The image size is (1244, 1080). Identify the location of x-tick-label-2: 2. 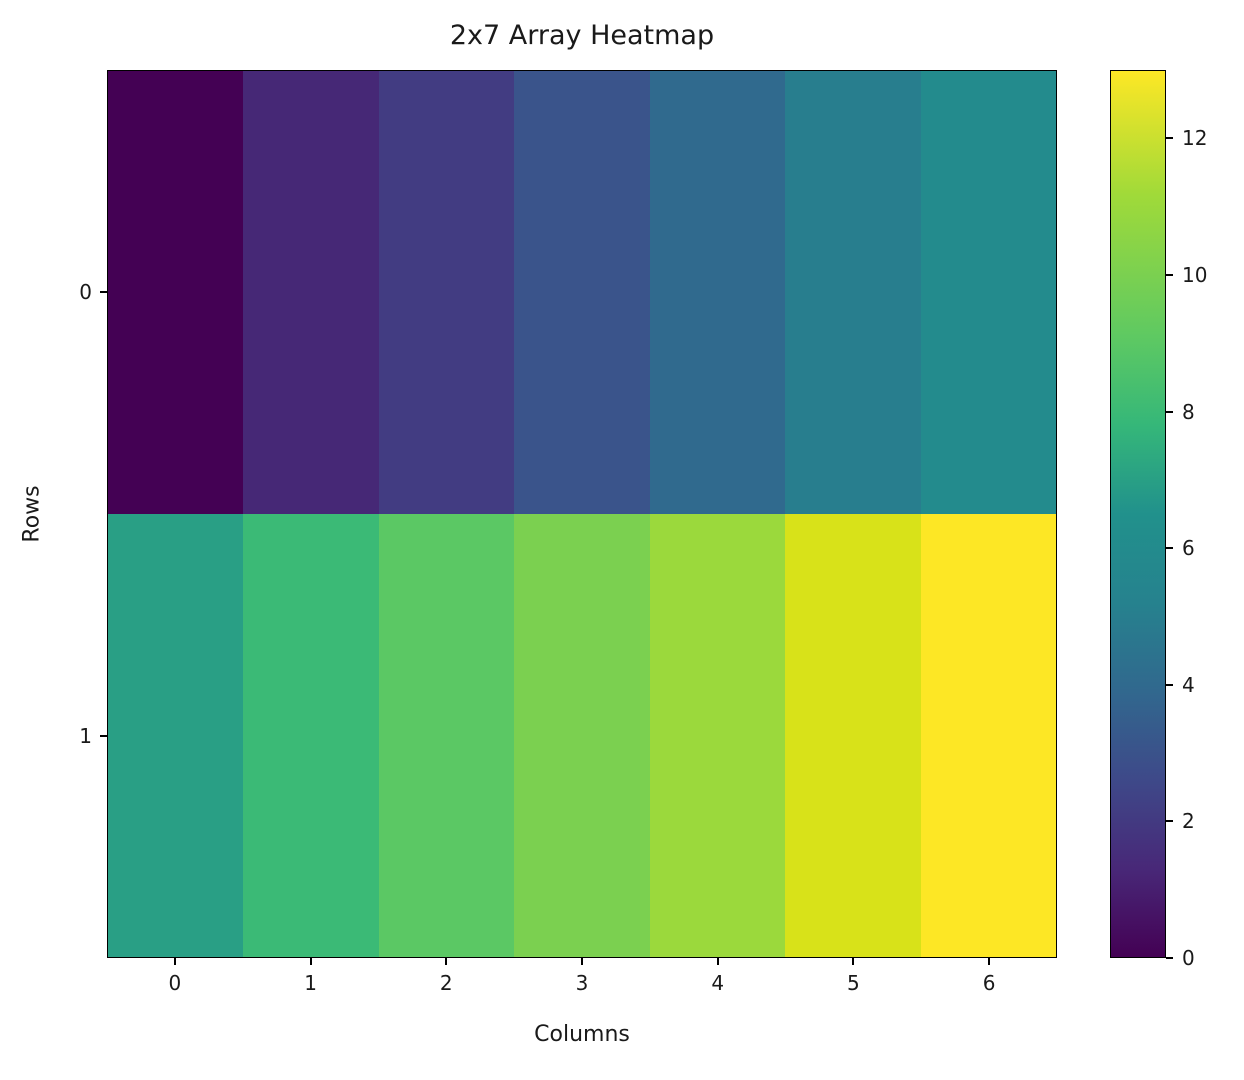
(446, 983).